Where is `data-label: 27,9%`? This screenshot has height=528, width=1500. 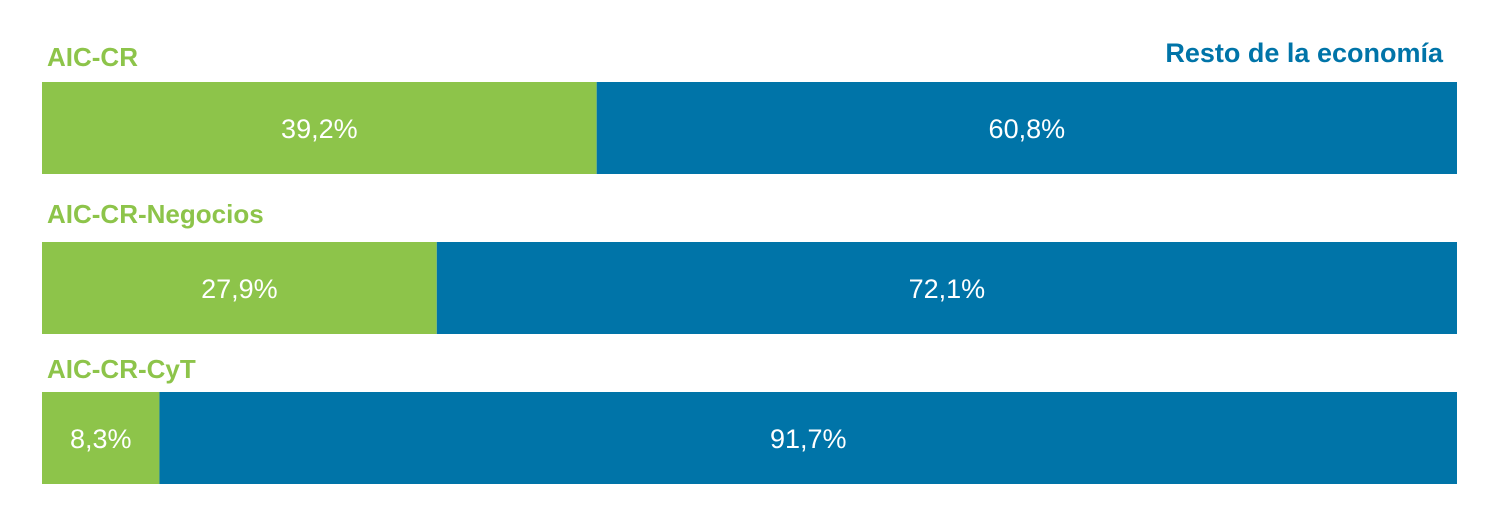 data-label: 27,9% is located at coordinates (239, 289).